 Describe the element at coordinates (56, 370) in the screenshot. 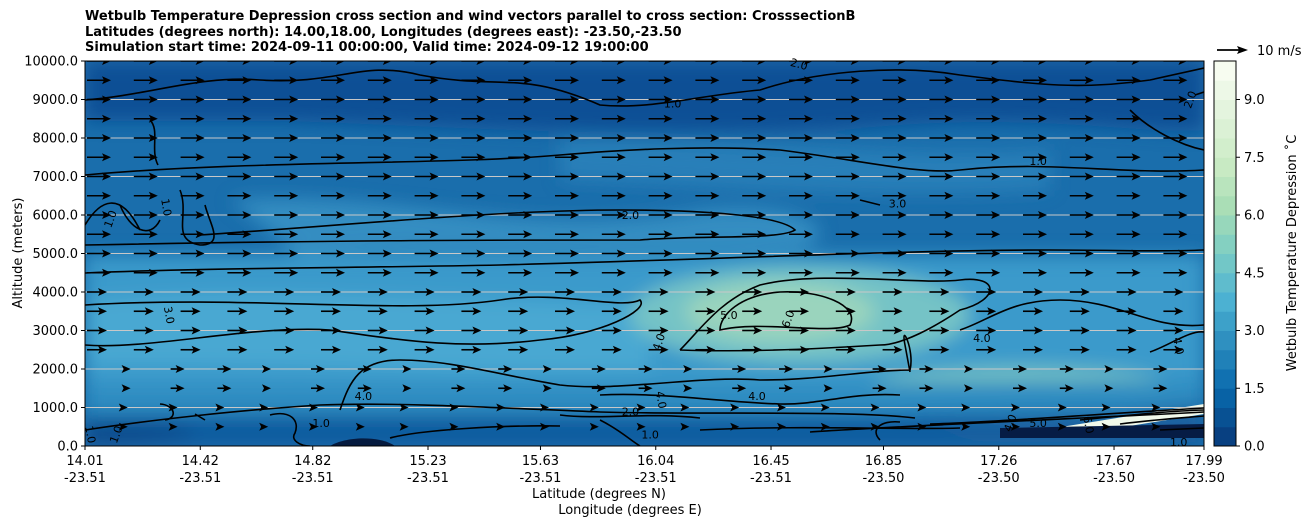

I see `y-tick-label: 2000.0` at that location.